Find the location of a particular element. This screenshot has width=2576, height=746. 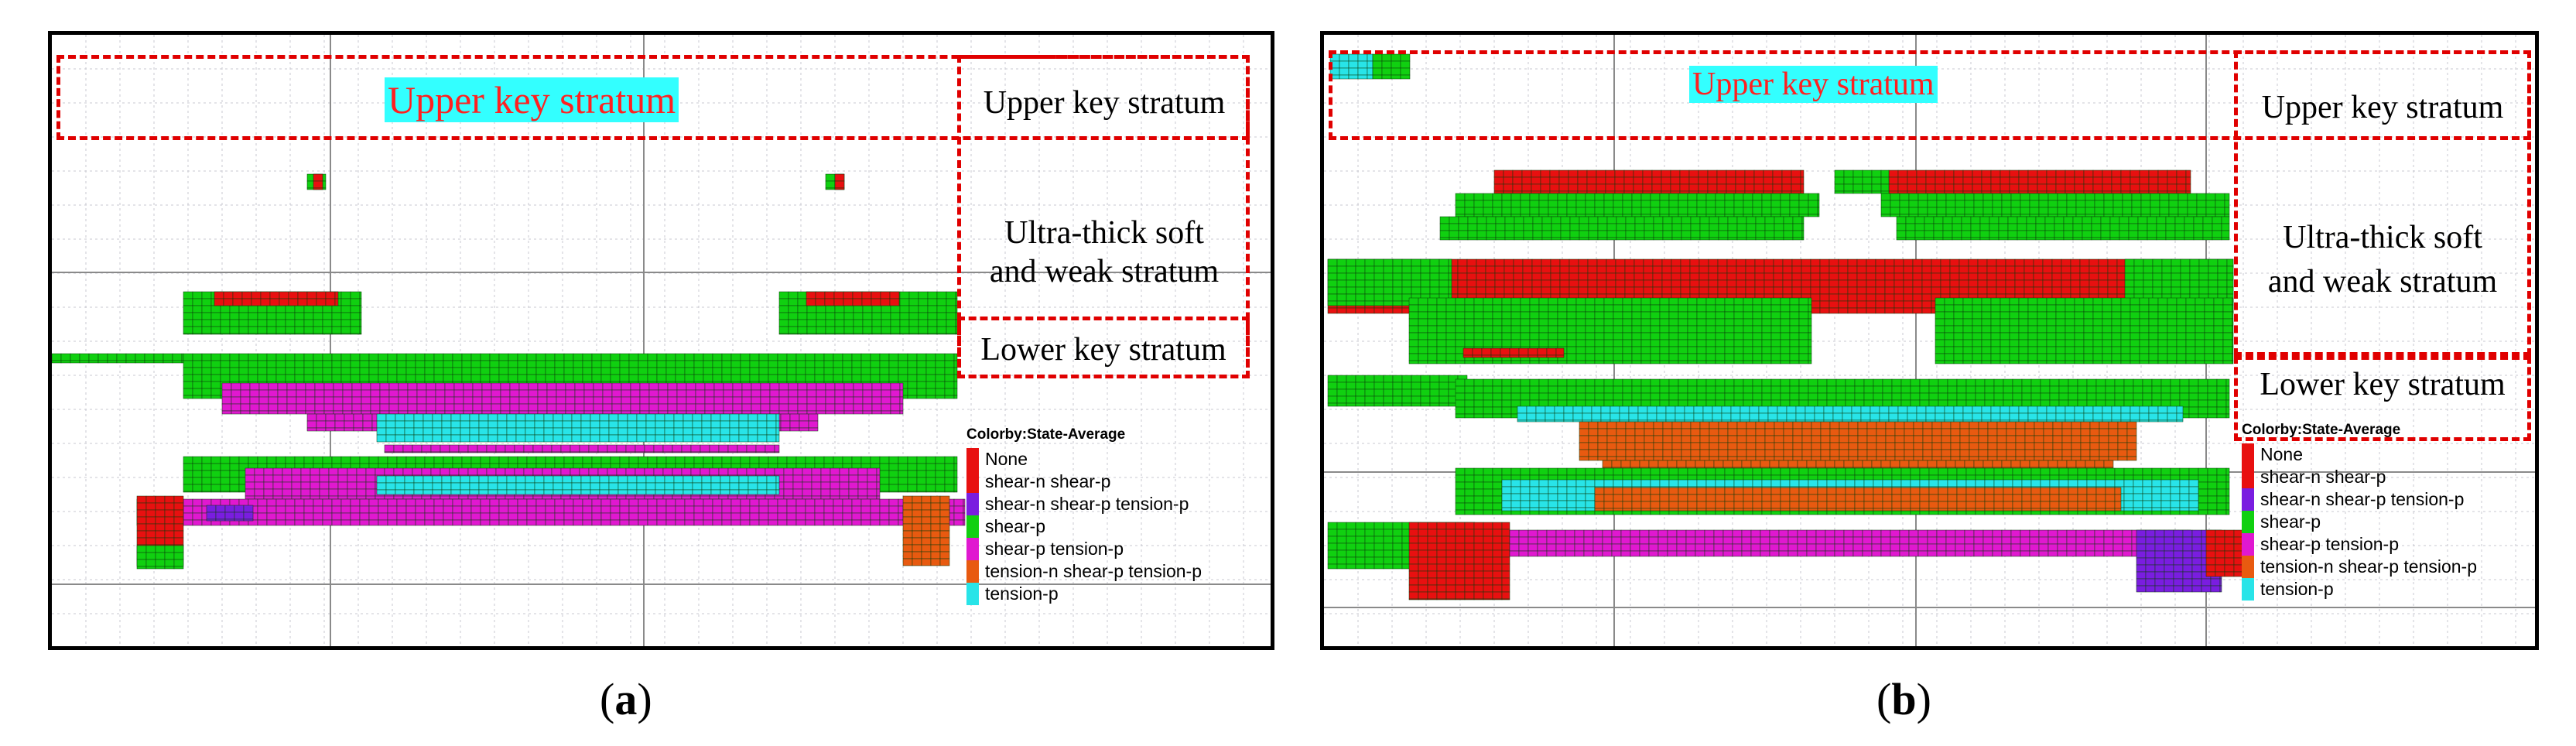

zone-block-shear_p is located at coordinates (1622, 228).